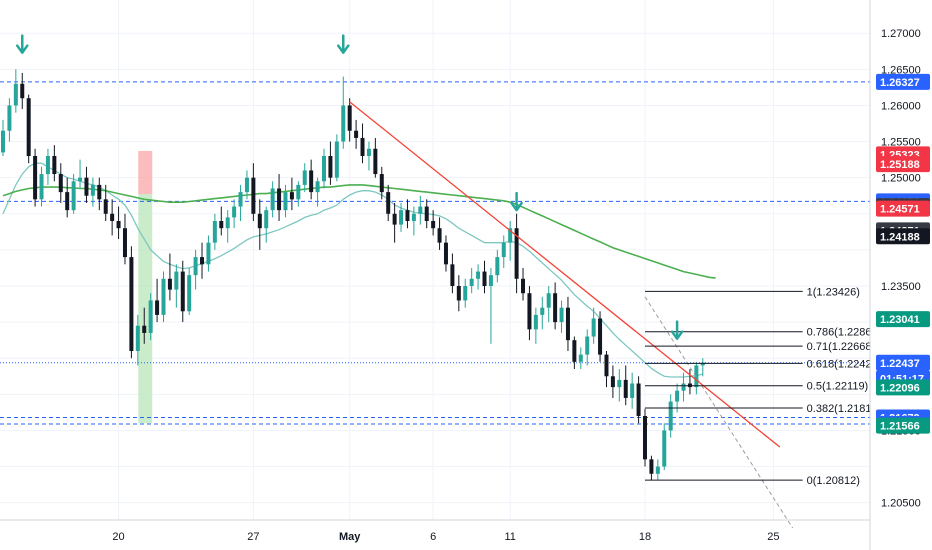  Describe the element at coordinates (901, 504) in the screenshot. I see `price-tick-label: 1.20500` at that location.